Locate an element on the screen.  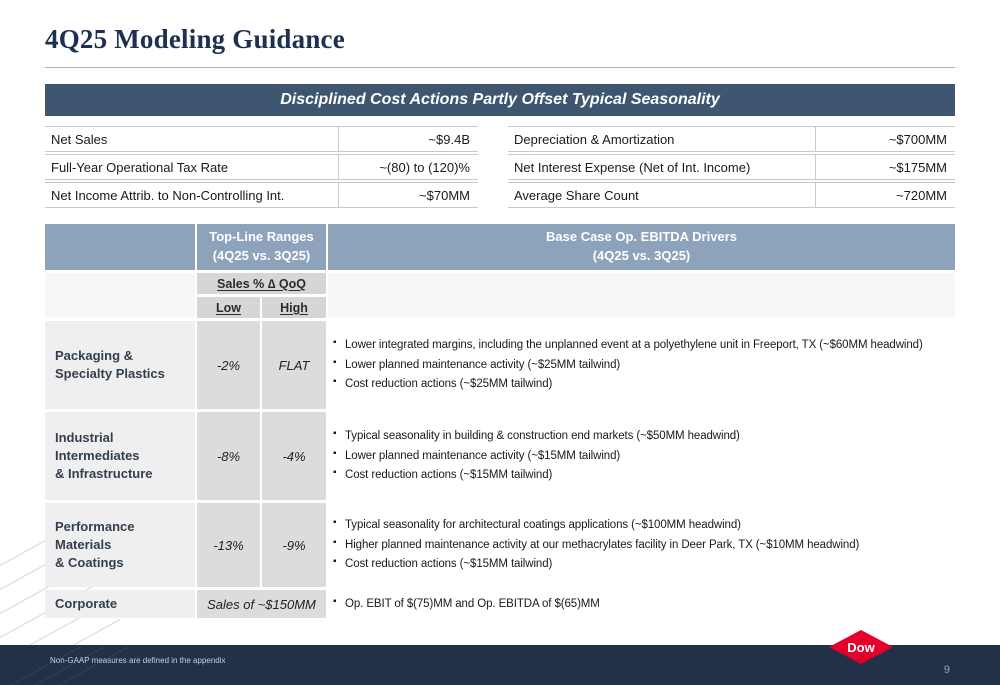
metric-value: ~$175MM is located at coordinates (885, 167).